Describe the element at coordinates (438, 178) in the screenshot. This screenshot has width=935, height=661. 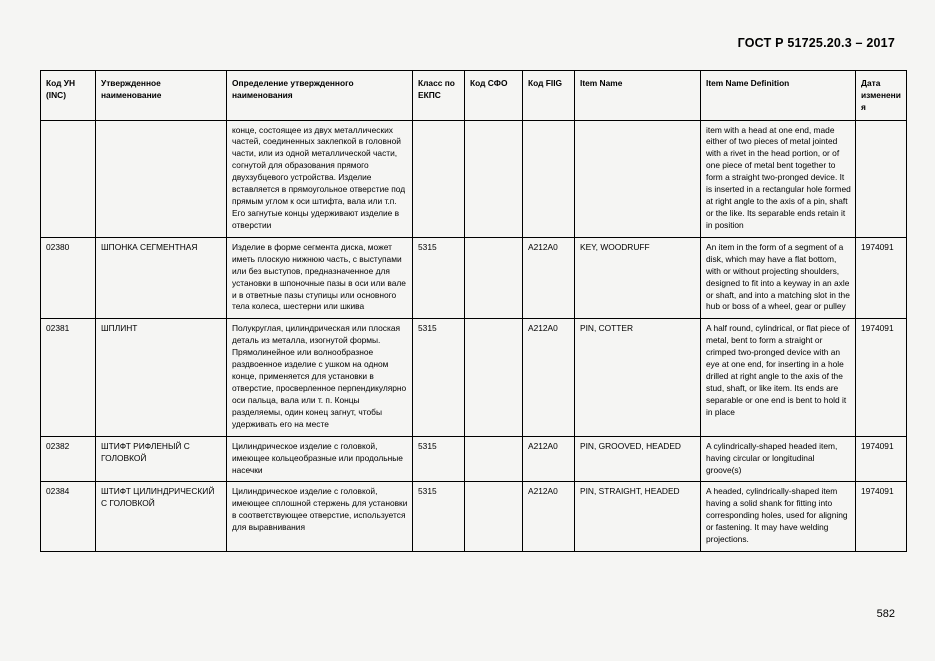
I see `cell-ekps_class` at that location.